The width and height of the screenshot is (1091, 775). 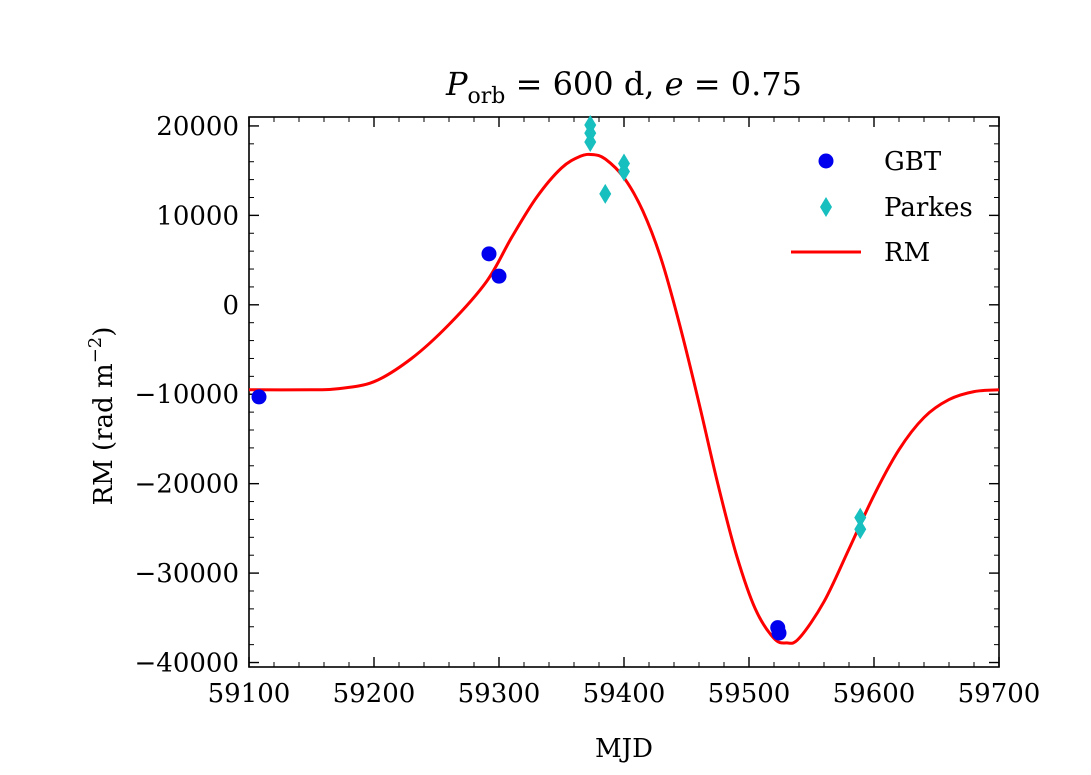 What do you see at coordinates (624, 694) in the screenshot?
I see `x-tick-label: 59400` at bounding box center [624, 694].